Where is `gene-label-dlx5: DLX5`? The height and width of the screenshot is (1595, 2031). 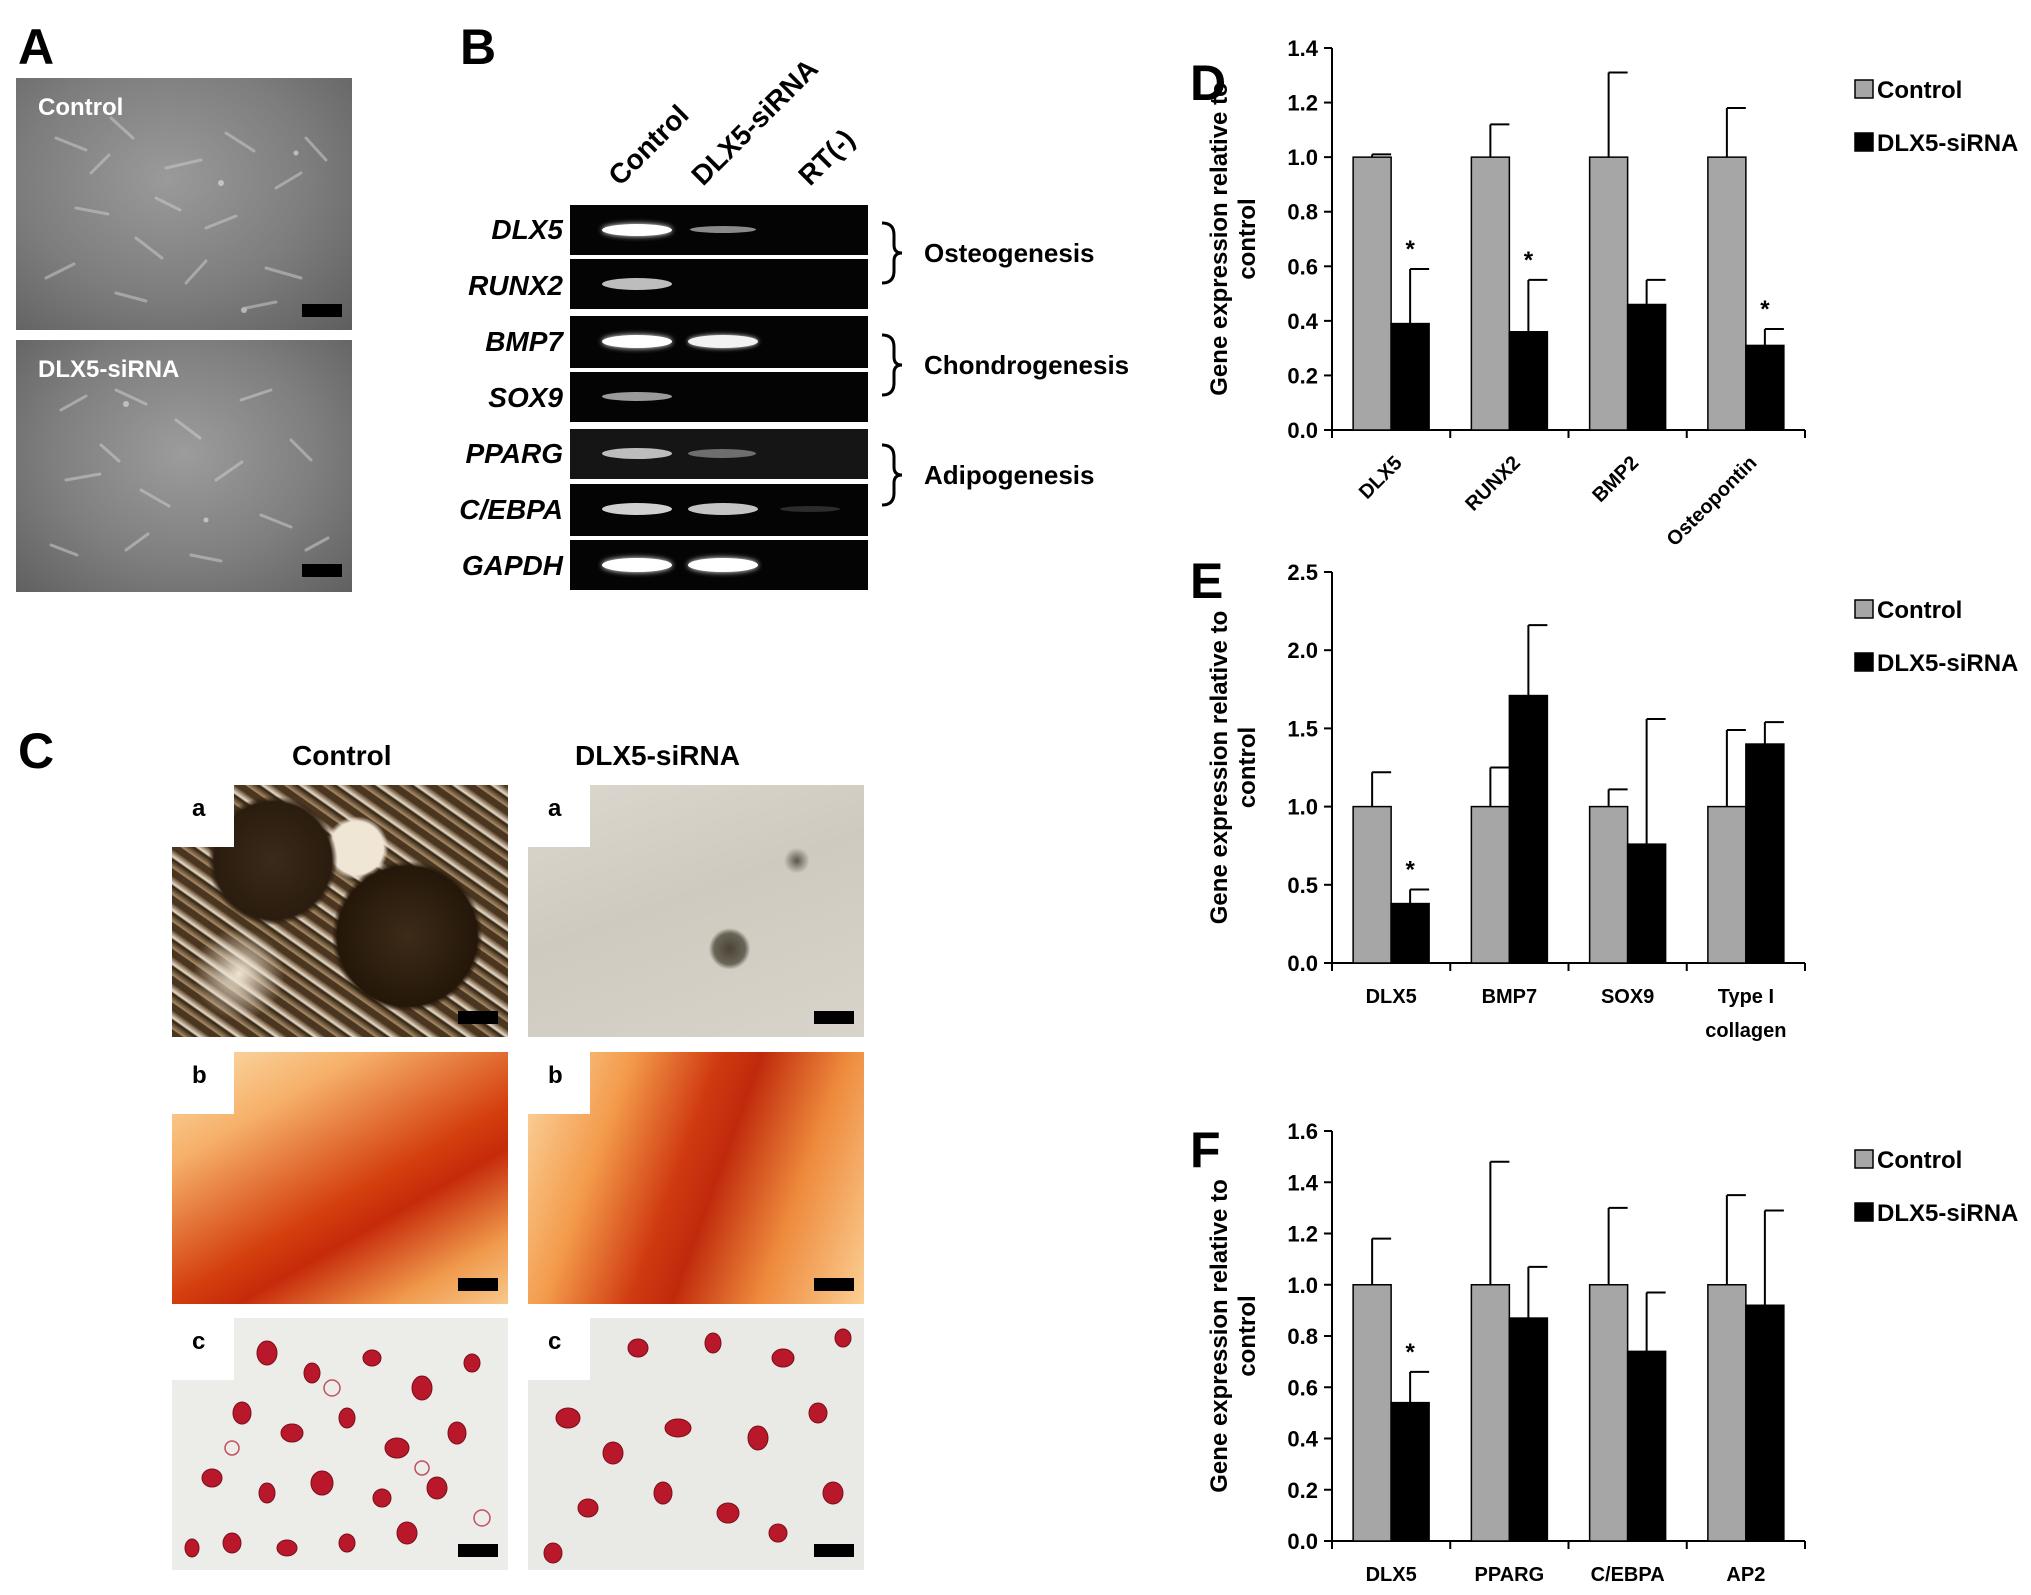
gene-label-dlx5: DLX5 is located at coordinates (527, 229).